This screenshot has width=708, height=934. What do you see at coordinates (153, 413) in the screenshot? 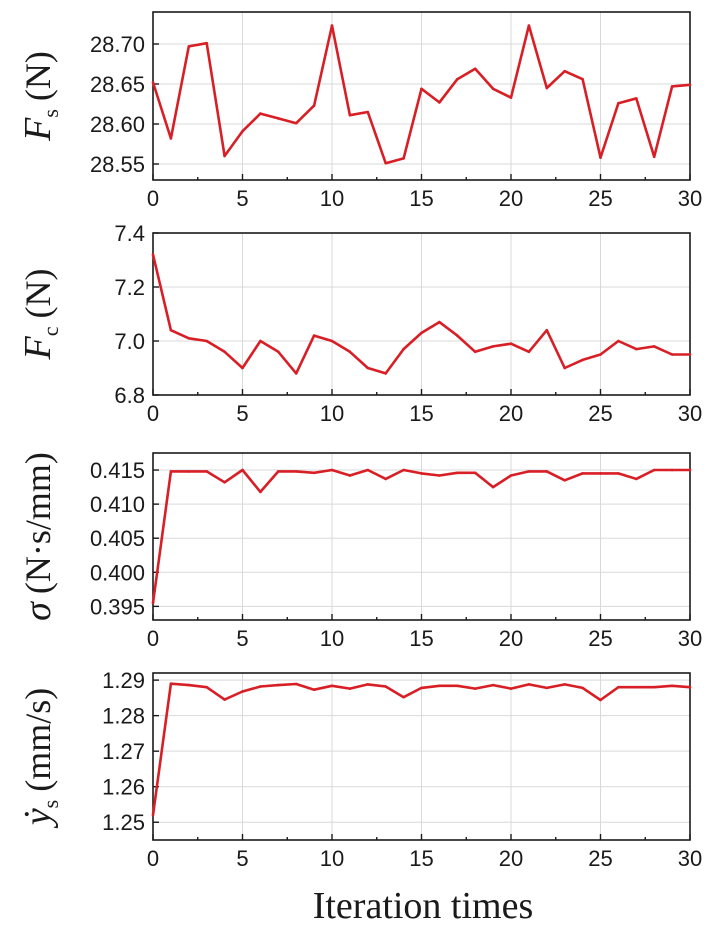
I see `x-tick-label: 0` at bounding box center [153, 413].